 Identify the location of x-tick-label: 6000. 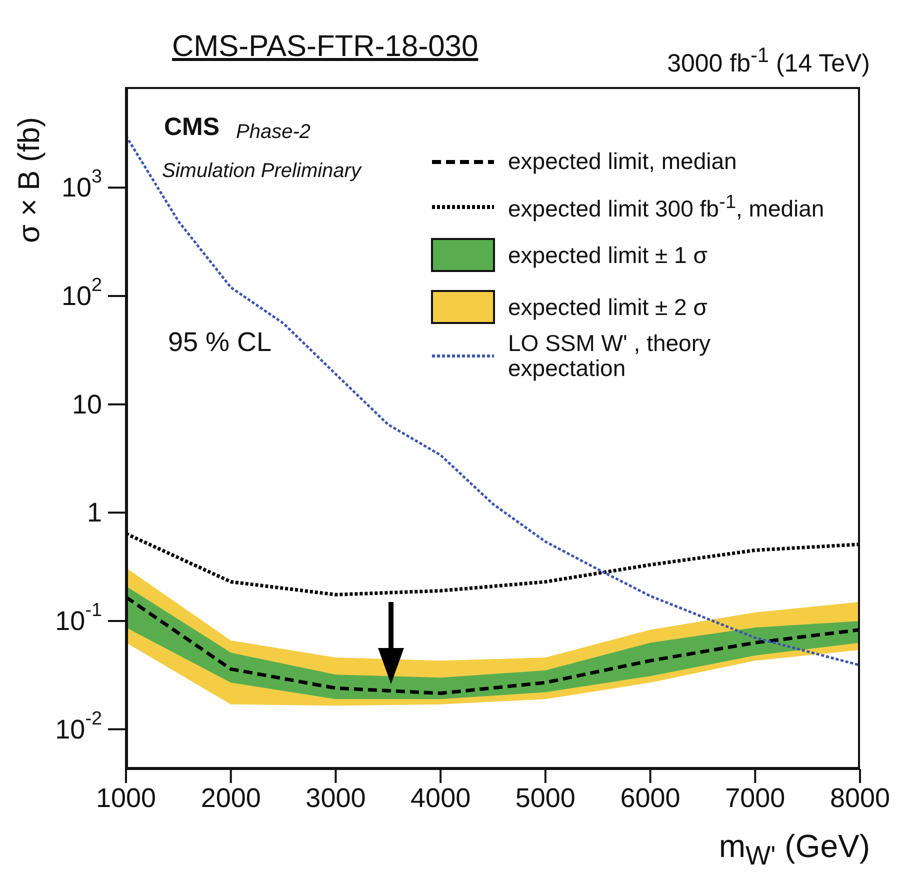
(650, 798).